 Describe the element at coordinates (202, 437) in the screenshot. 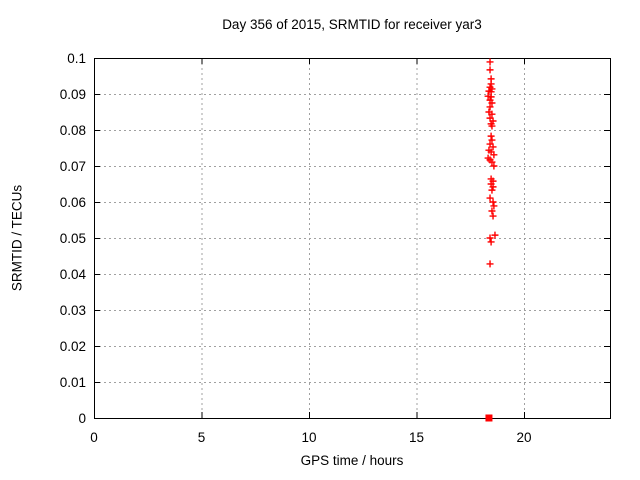

I see `x-tick-label: 5` at that location.